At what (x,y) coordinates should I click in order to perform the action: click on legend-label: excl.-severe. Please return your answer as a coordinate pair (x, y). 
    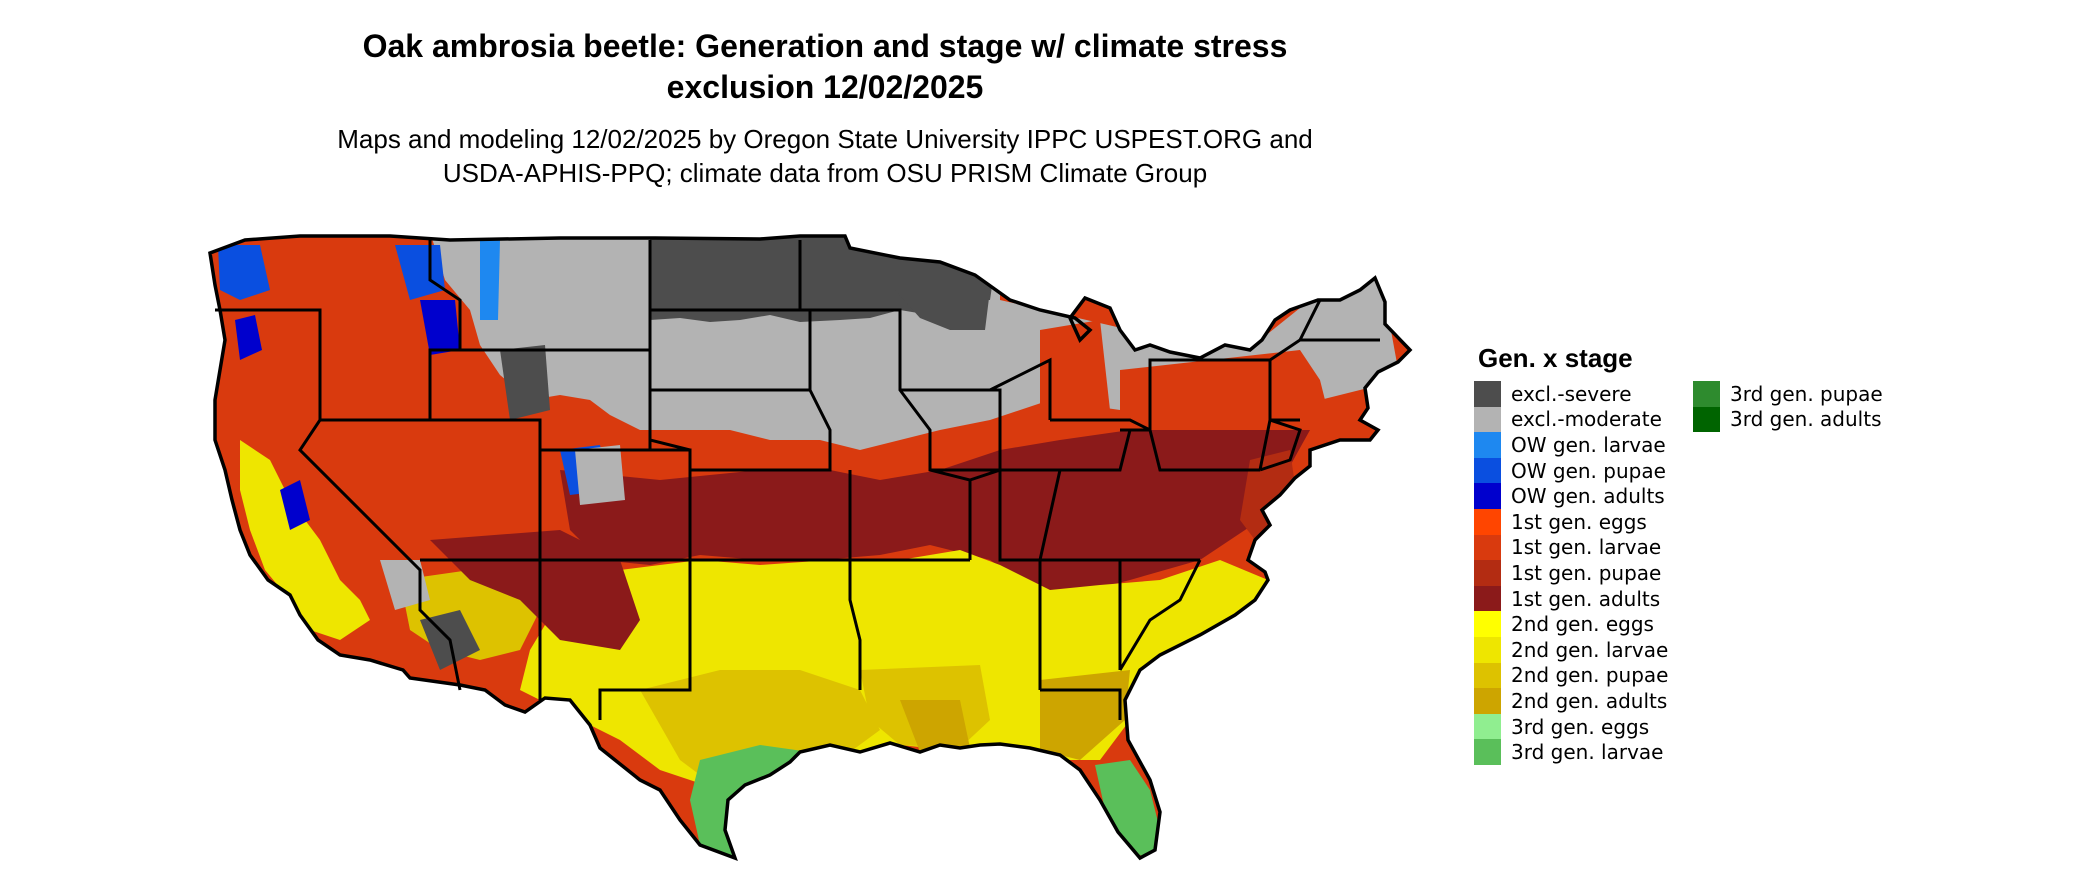
    Looking at the image, I should click on (1571, 393).